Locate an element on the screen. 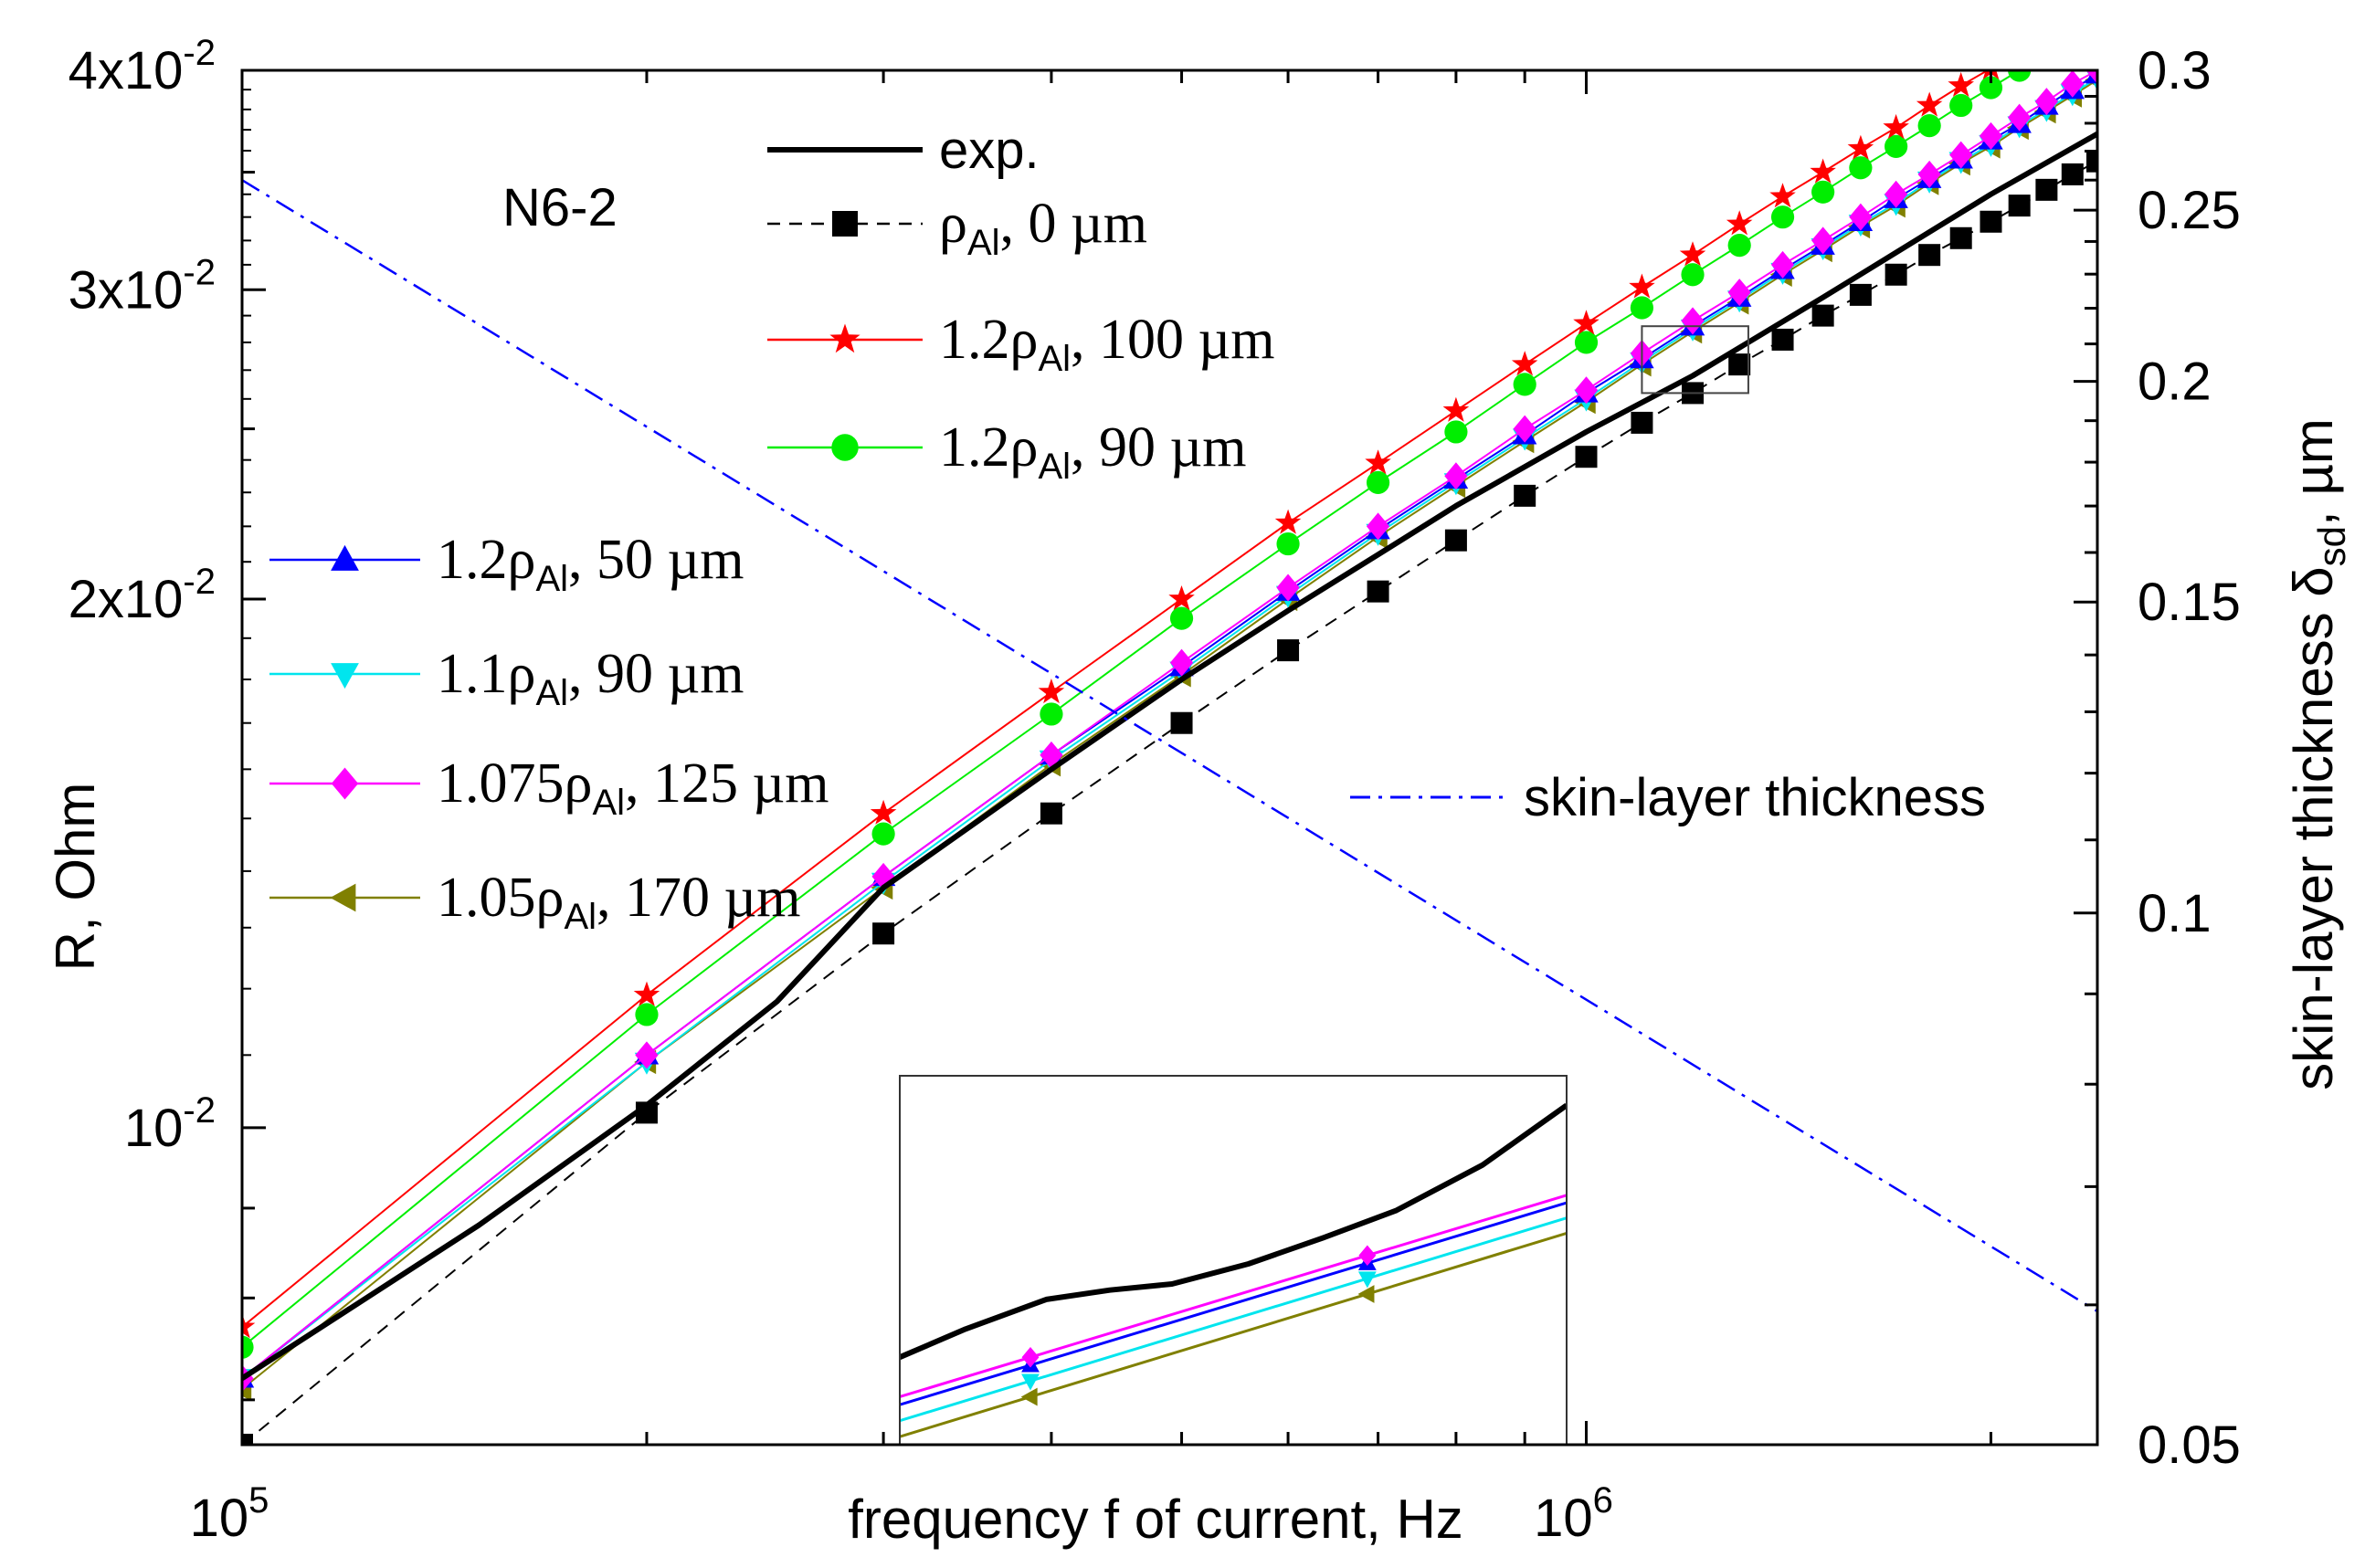 Image resolution: width=2365 pixels, height=1568 pixels. legend-label: 1.05ρAl, 170 µm is located at coordinates (618, 902).